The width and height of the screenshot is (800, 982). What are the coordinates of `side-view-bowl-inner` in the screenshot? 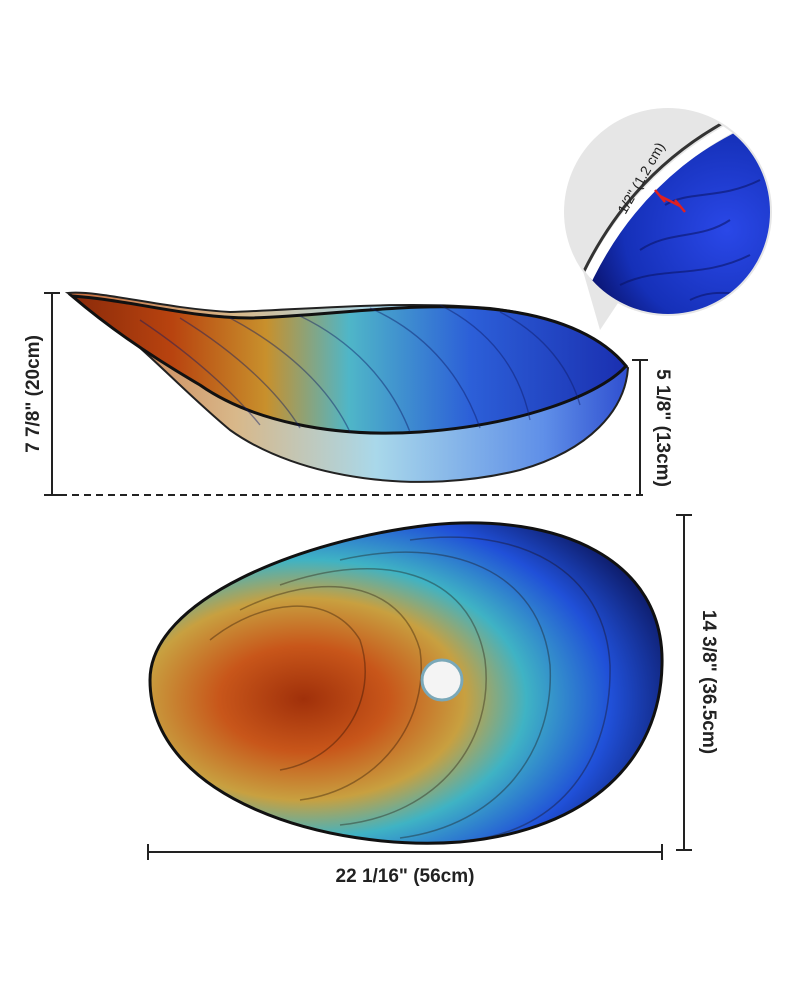 It's located at (347, 364).